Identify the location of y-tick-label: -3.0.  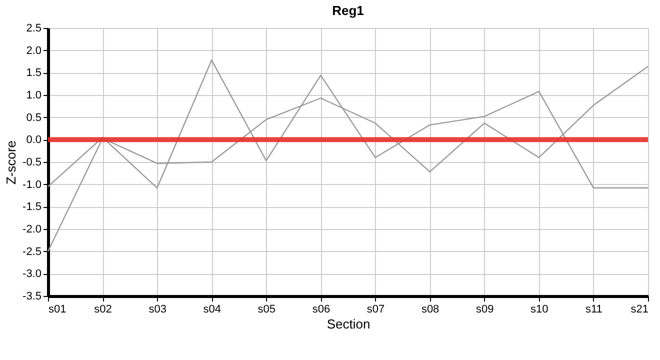
(32, 274).